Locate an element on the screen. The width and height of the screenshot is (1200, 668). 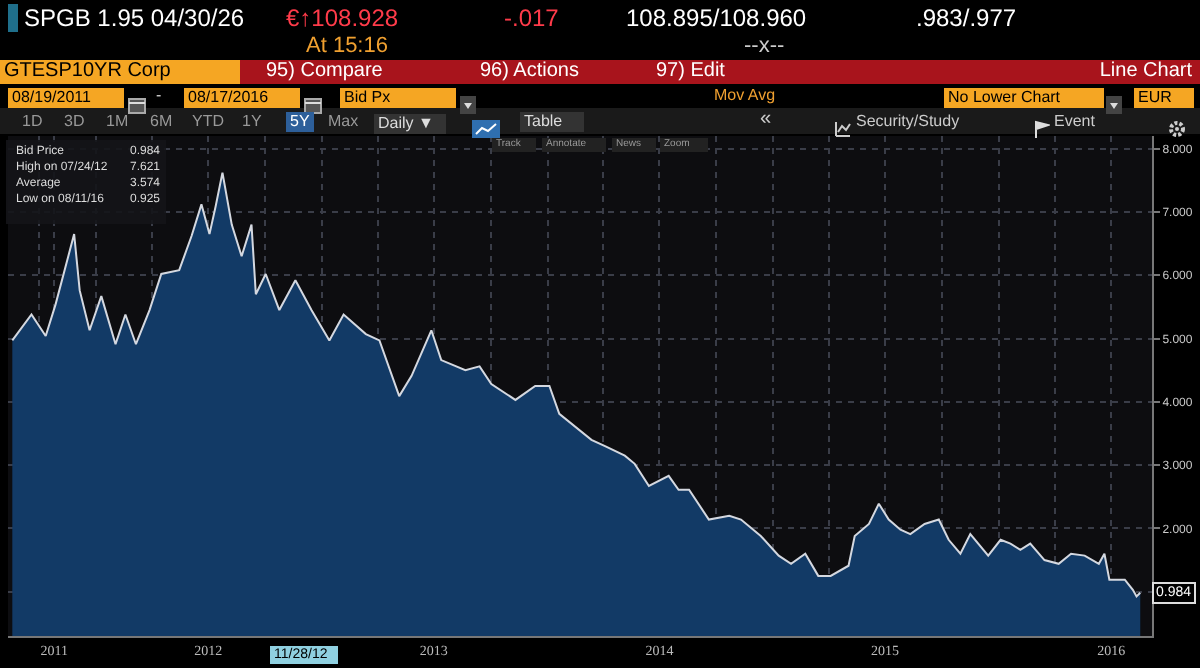
text: 08/19/2011 is located at coordinates (66, 98).